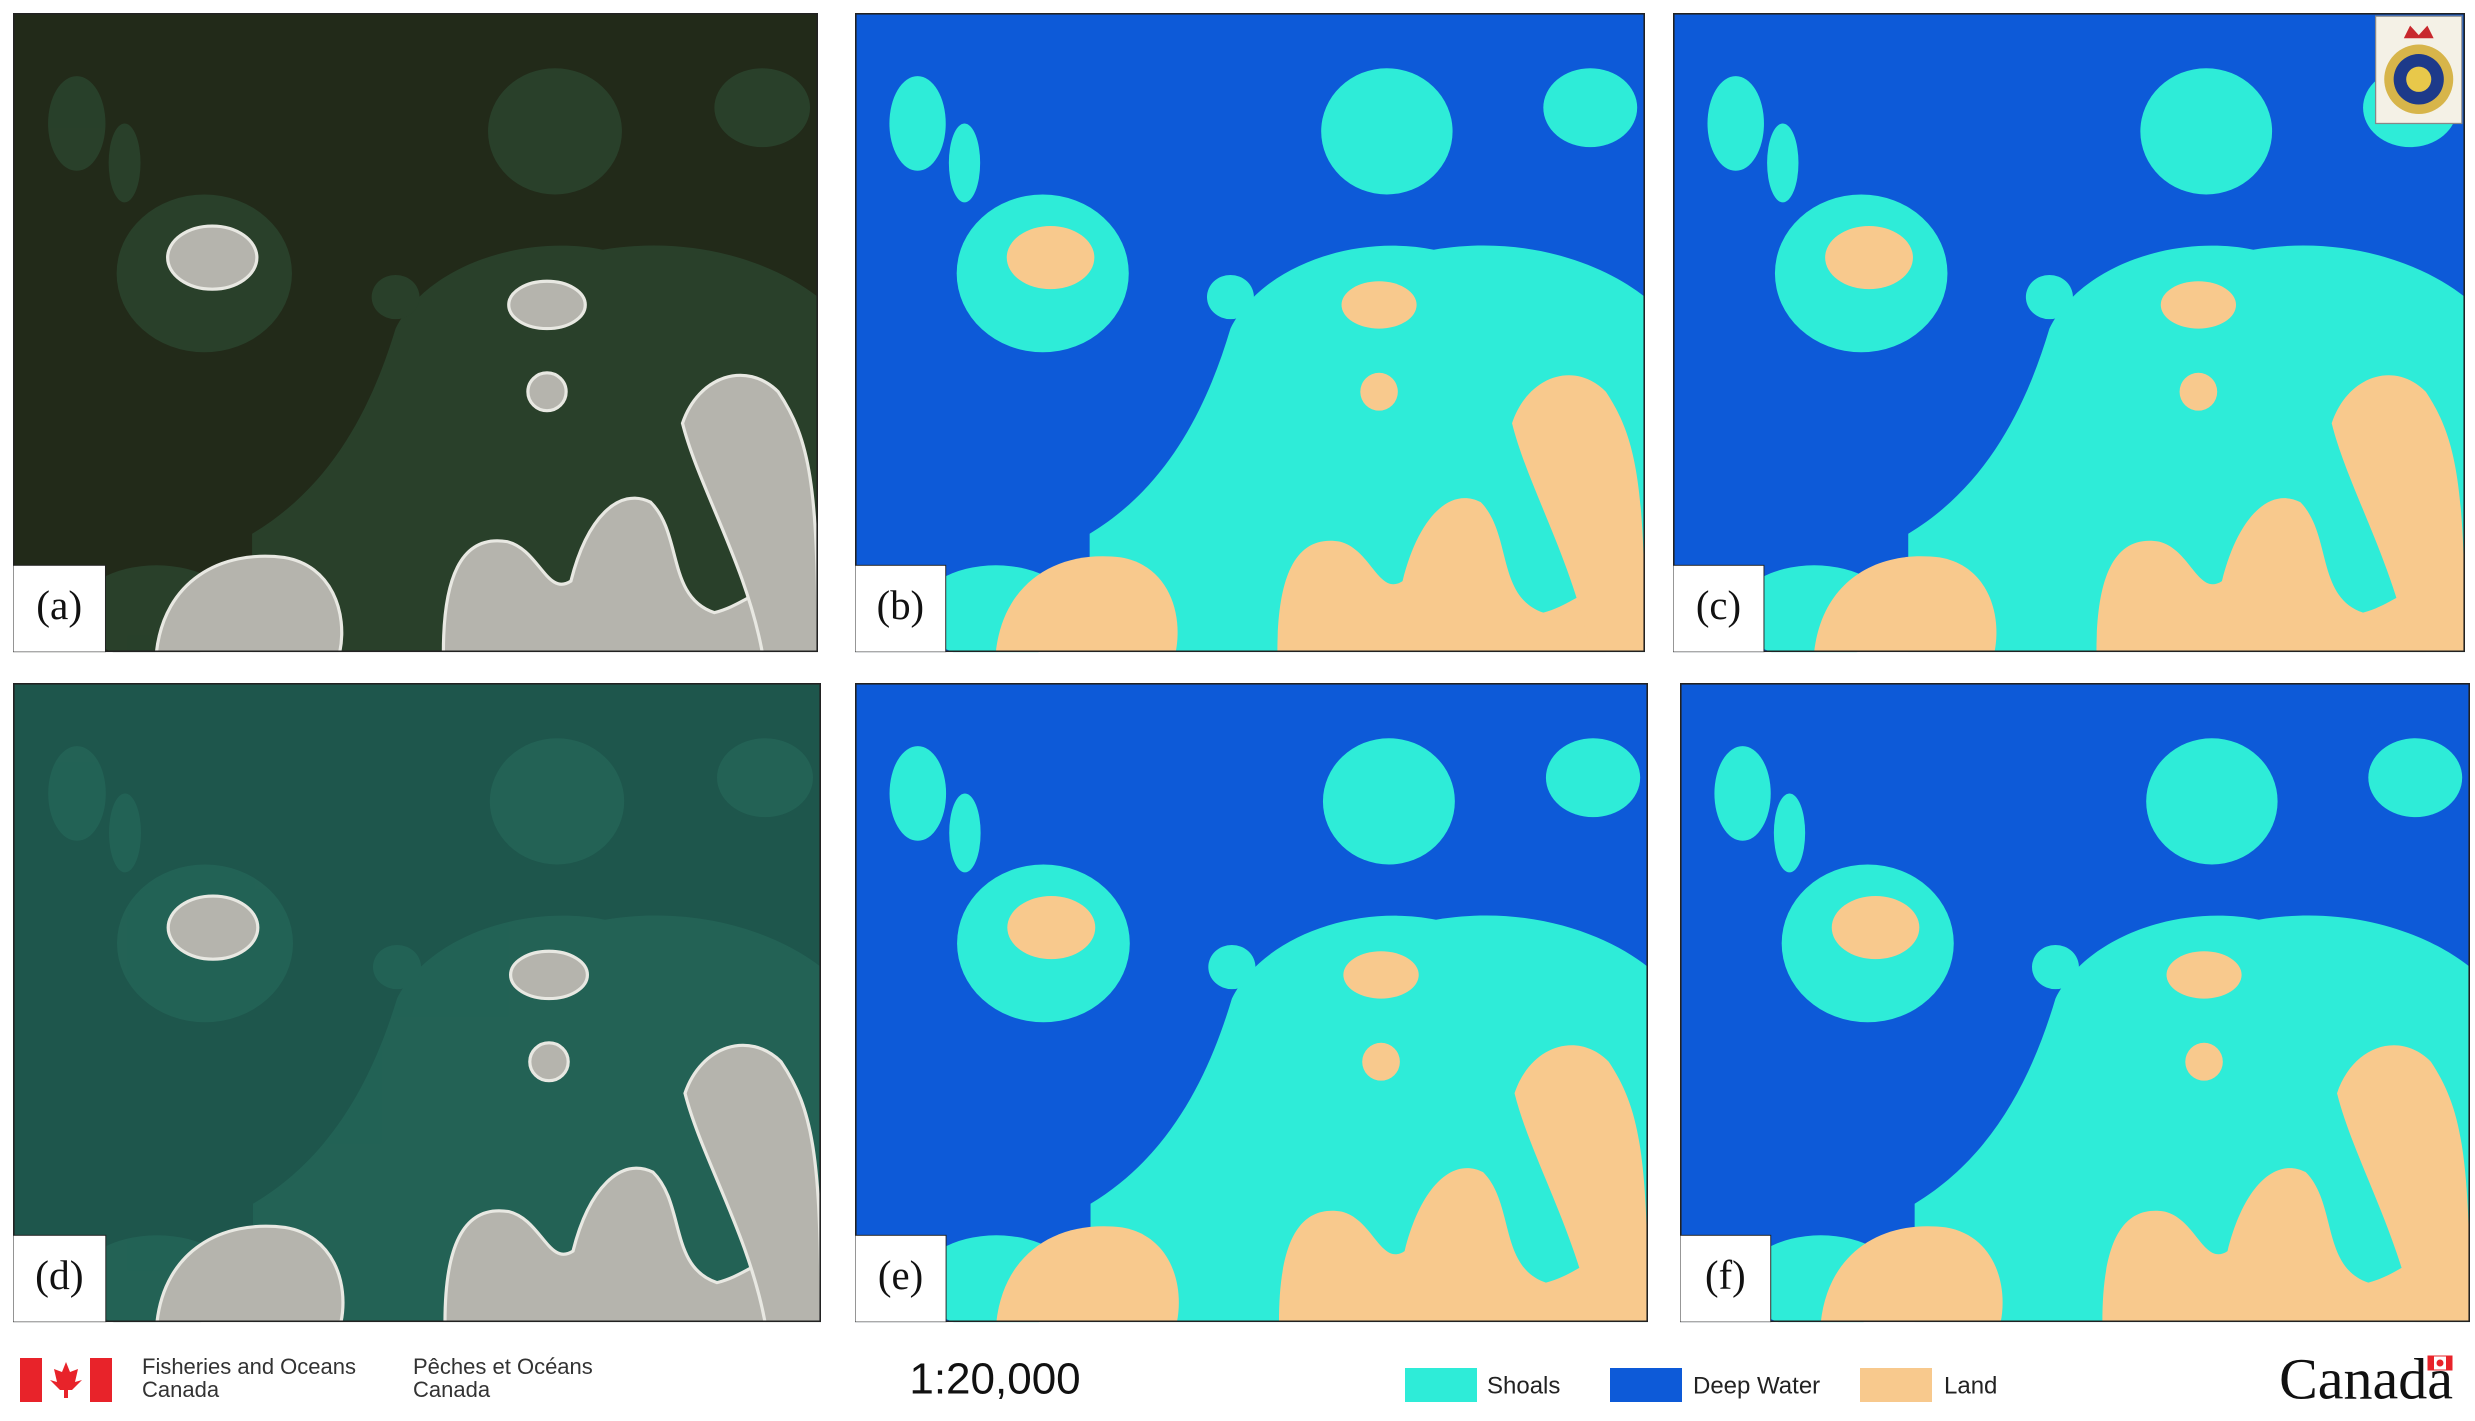  I want to click on legend-label: Land, so click(1970, 1385).